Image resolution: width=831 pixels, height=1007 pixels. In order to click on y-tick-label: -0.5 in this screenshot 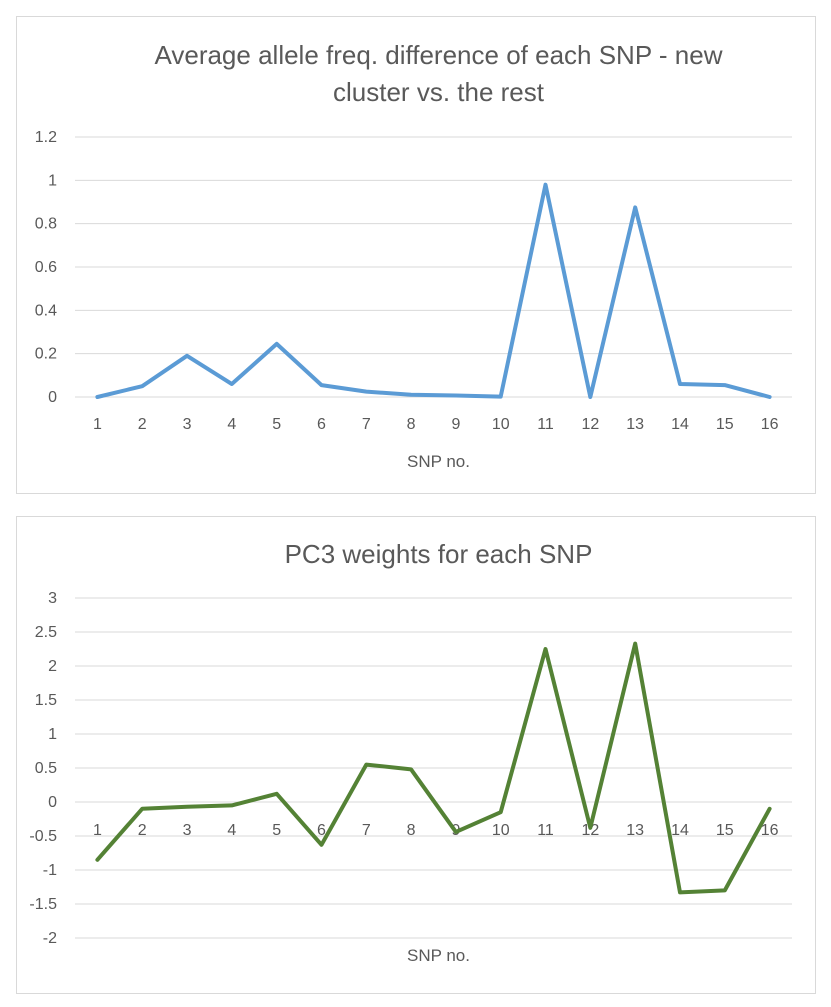, I will do `click(43, 836)`.